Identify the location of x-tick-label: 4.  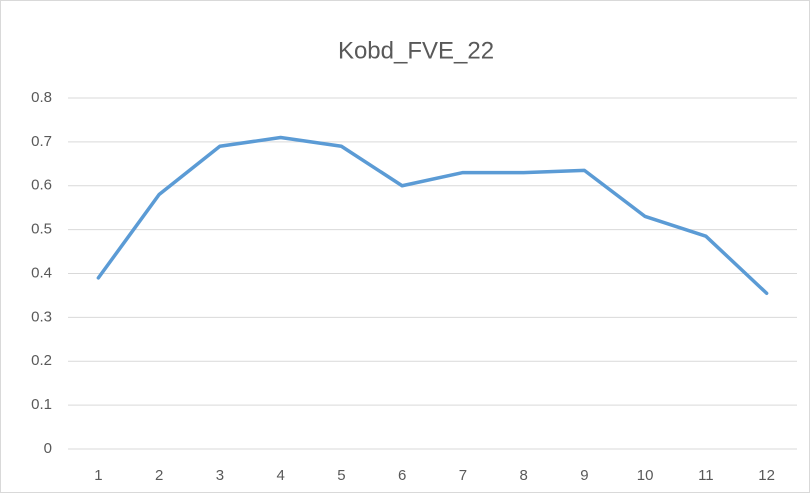
(280, 475).